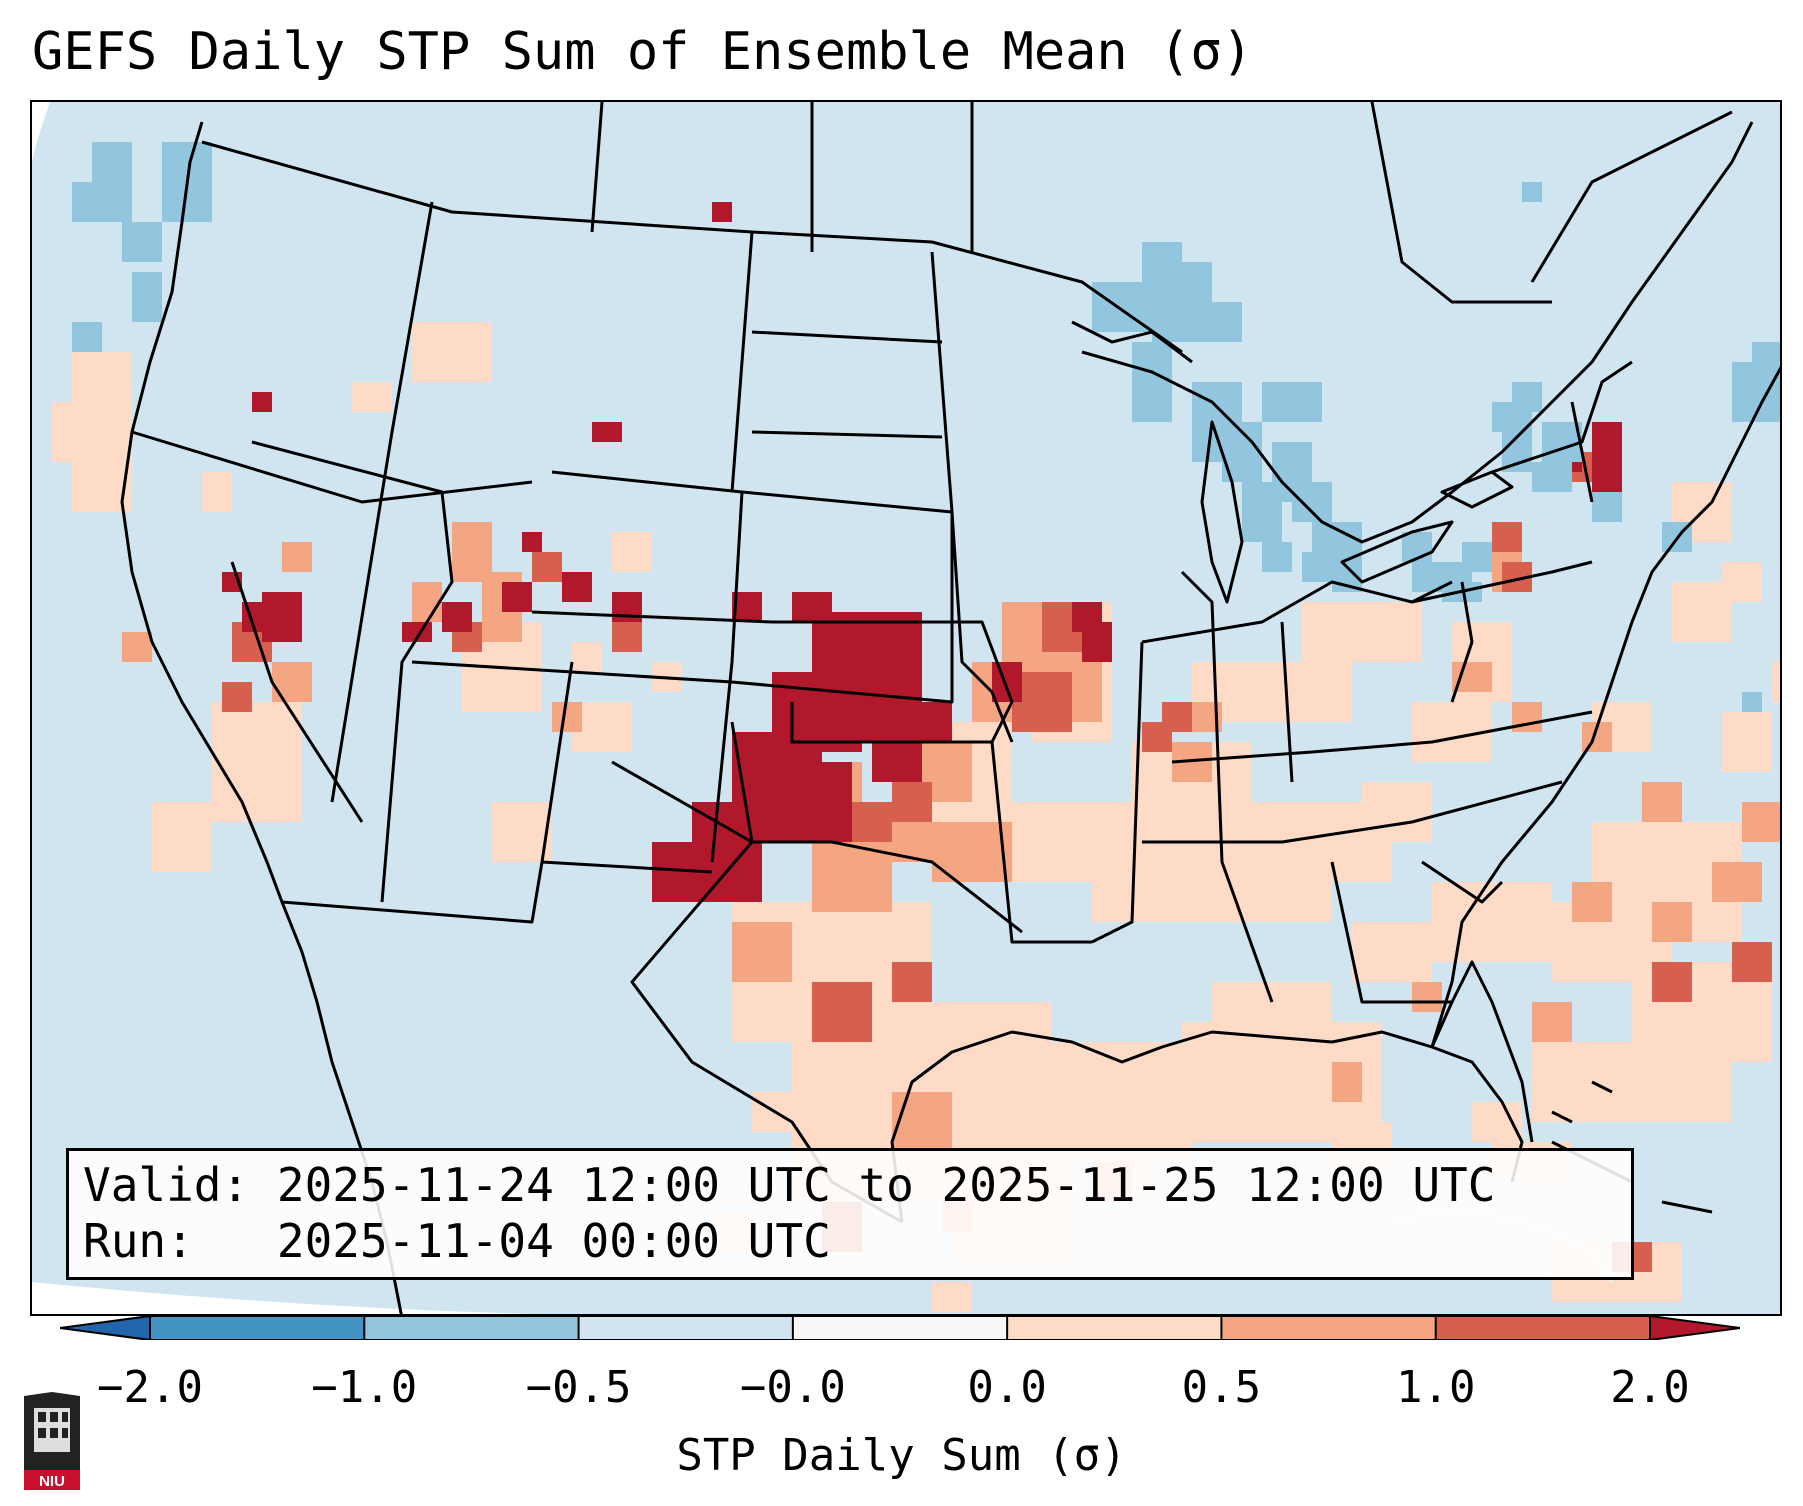 The image size is (1803, 1506). I want to click on colorbar, so click(900, 1328).